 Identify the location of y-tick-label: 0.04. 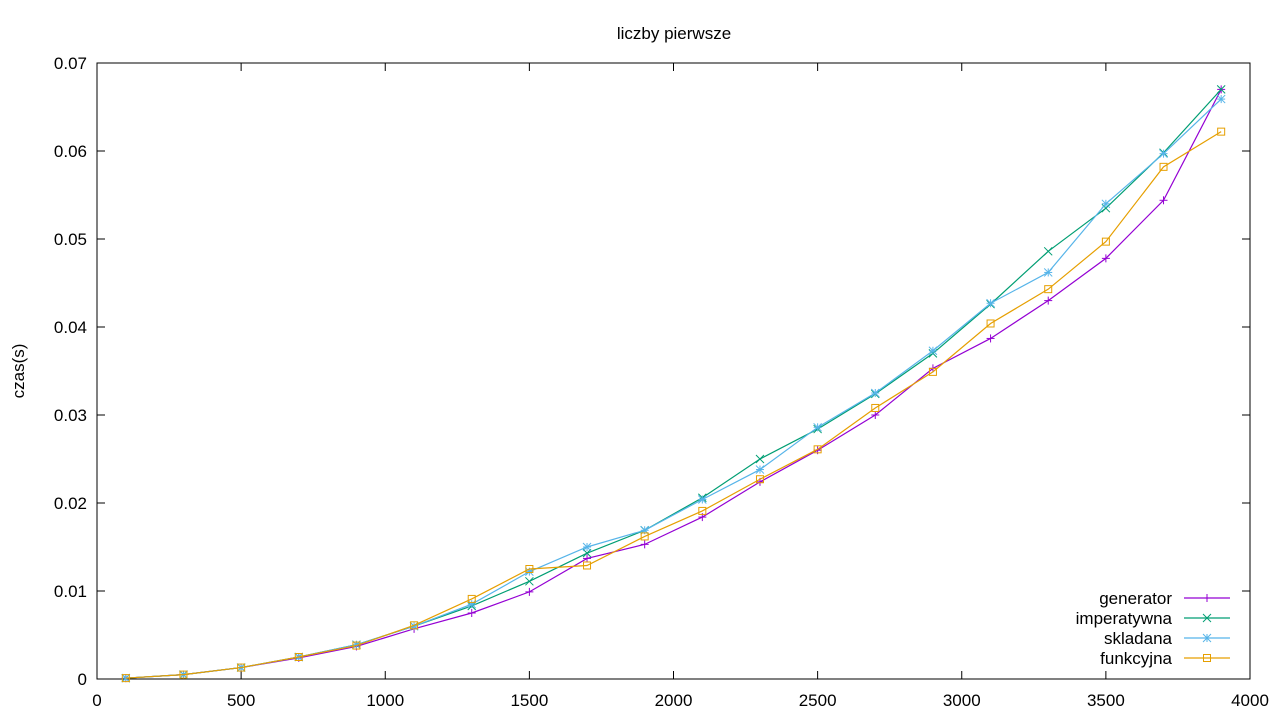
(70, 327).